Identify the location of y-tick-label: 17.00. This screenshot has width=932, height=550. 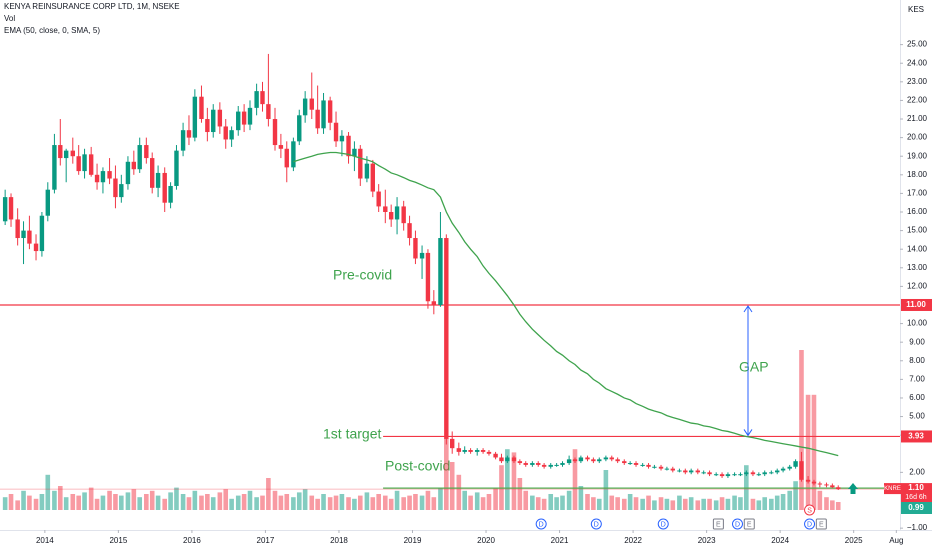
(917, 193).